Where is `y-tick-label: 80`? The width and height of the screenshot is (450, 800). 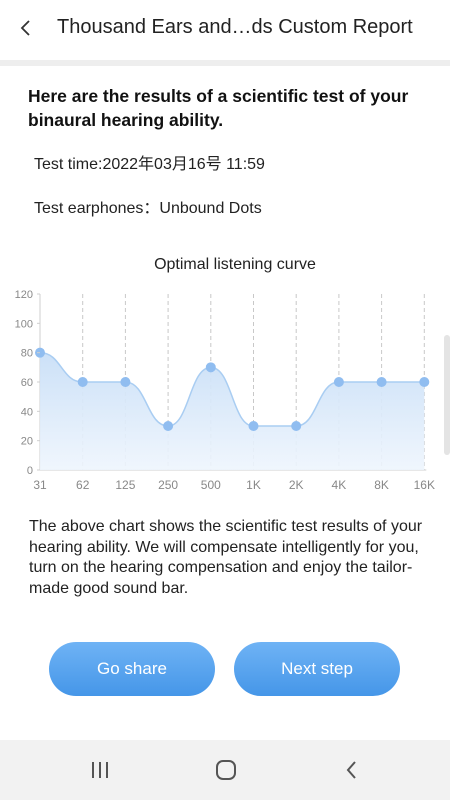 y-tick-label: 80 is located at coordinates (27, 354).